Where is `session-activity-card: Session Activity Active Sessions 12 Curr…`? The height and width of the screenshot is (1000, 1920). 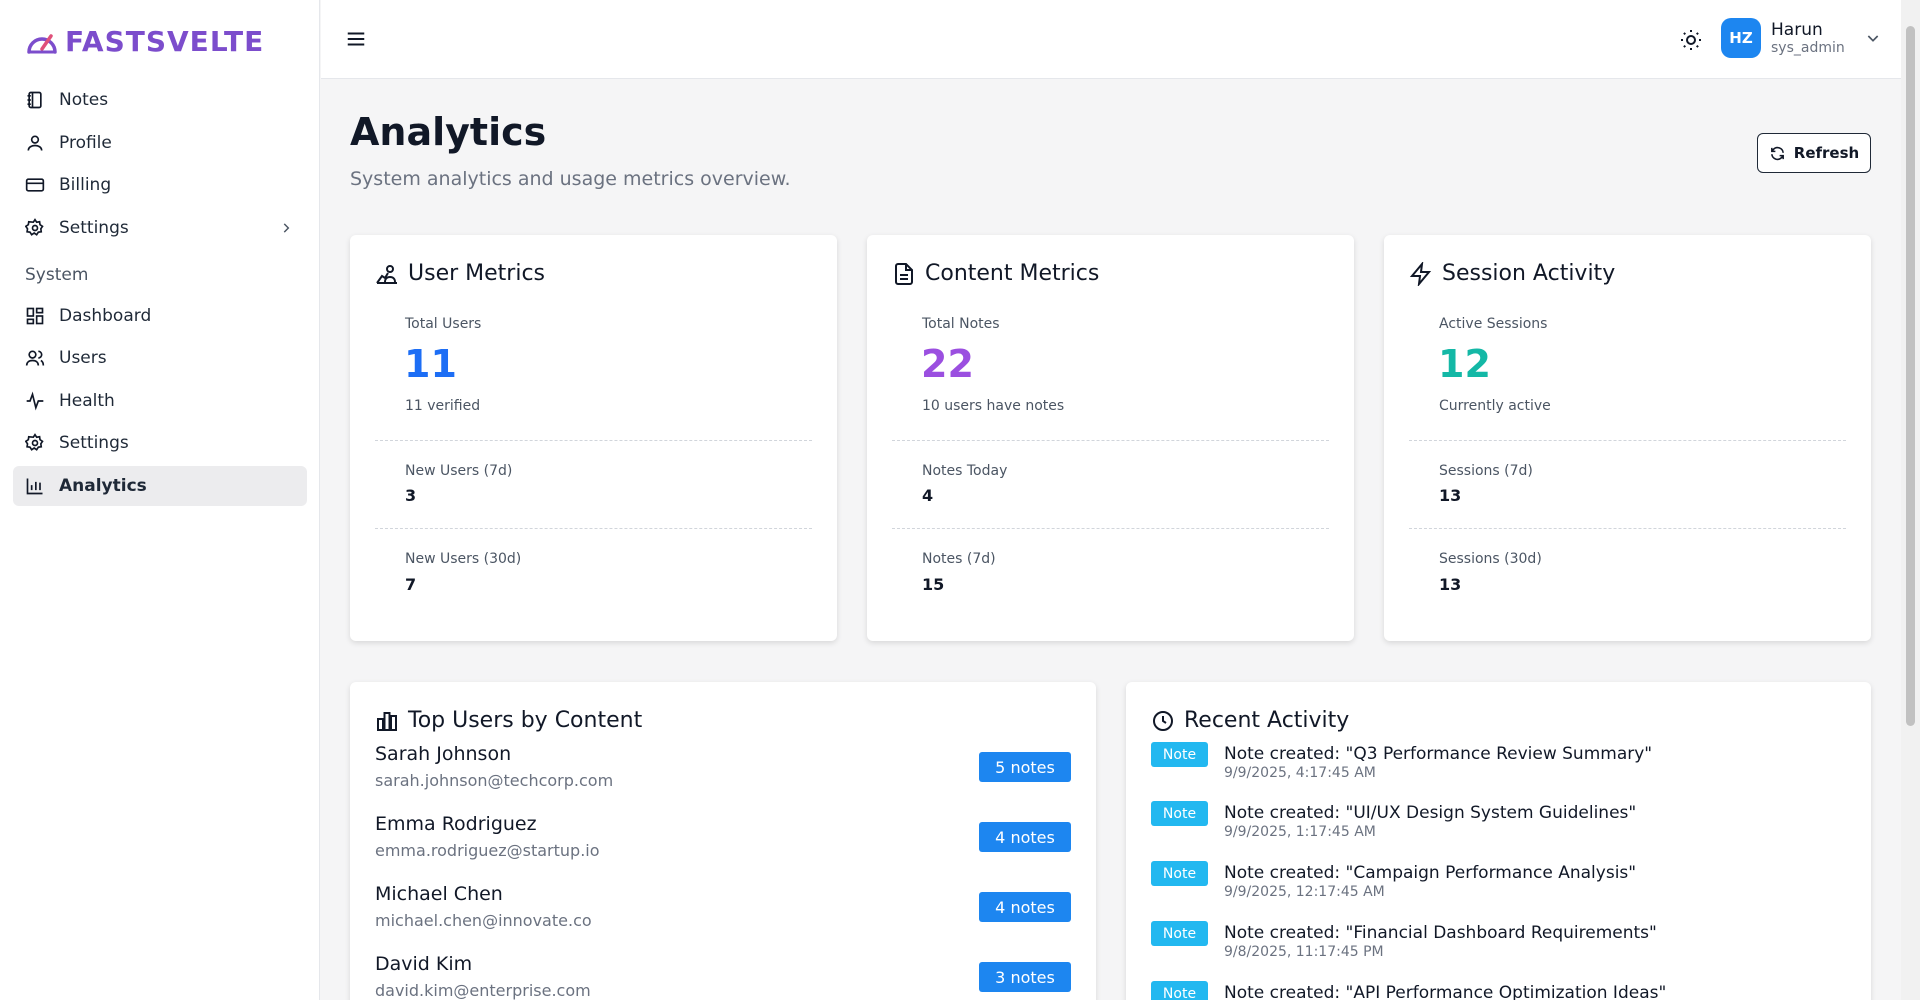
session-activity-card: Session Activity Active Sessions 12 Curr… is located at coordinates (1627, 438).